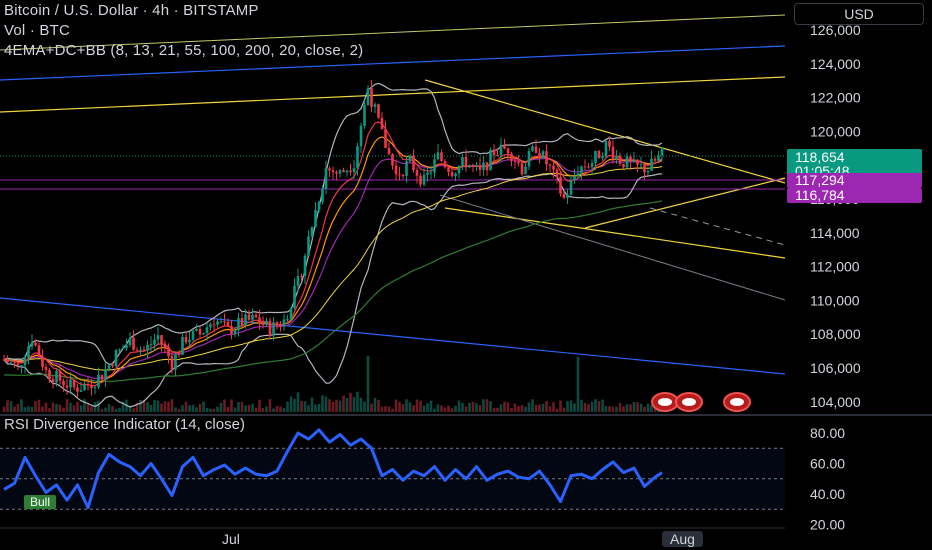 This screenshot has width=932, height=550. Describe the element at coordinates (37, 30) in the screenshot. I see `volume-legend: Vol · BTC` at that location.